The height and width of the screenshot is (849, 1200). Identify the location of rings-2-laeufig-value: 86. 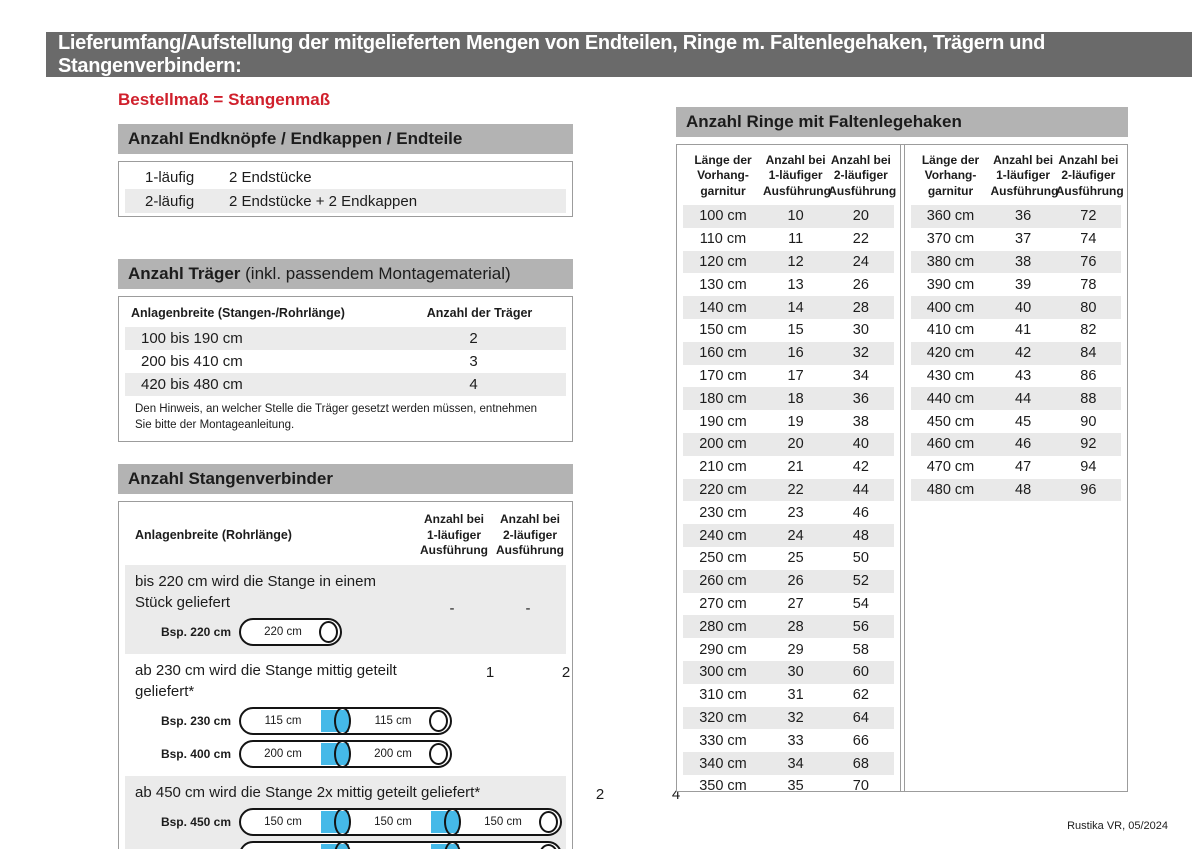
(1088, 376).